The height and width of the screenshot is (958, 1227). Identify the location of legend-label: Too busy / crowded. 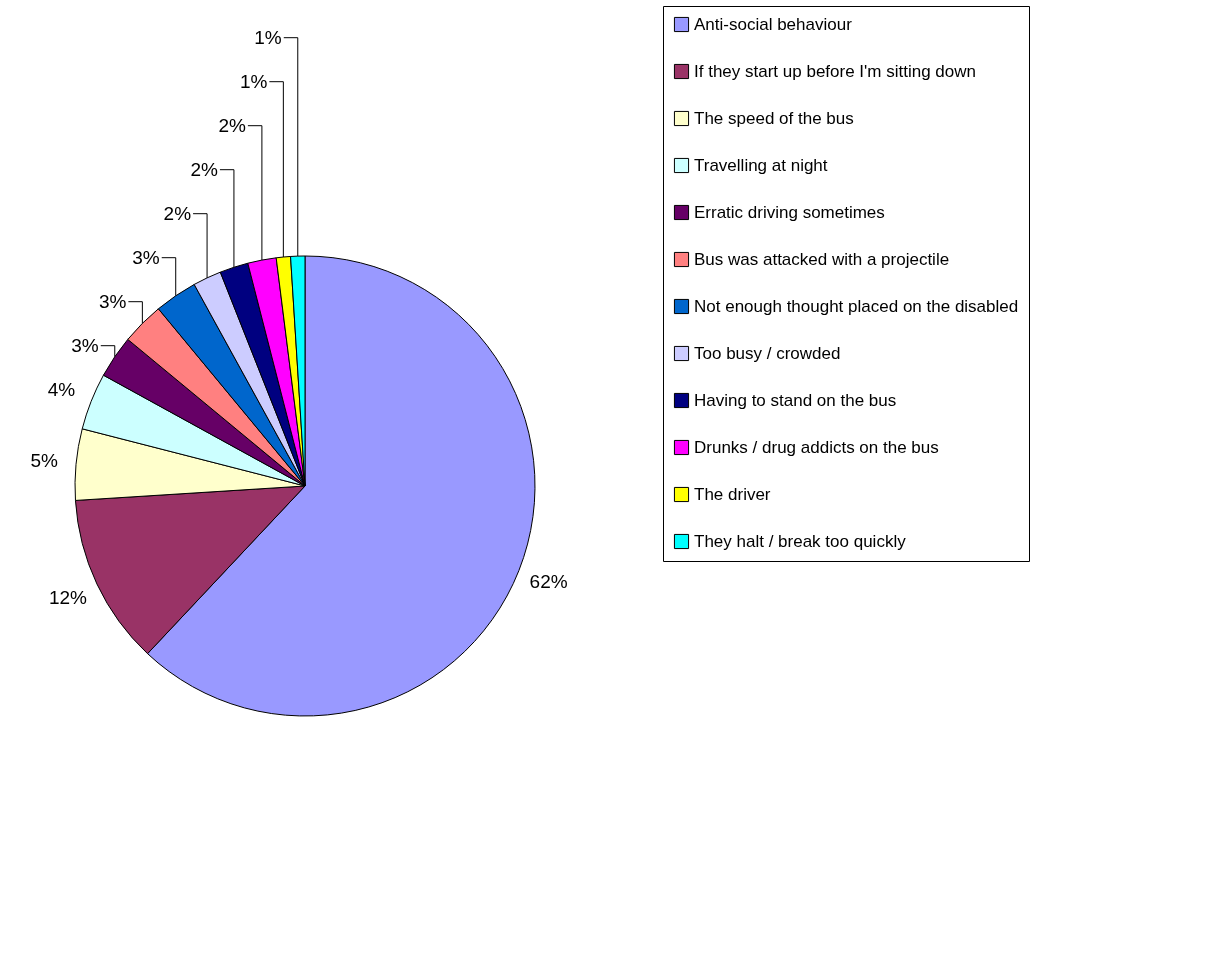
(767, 353).